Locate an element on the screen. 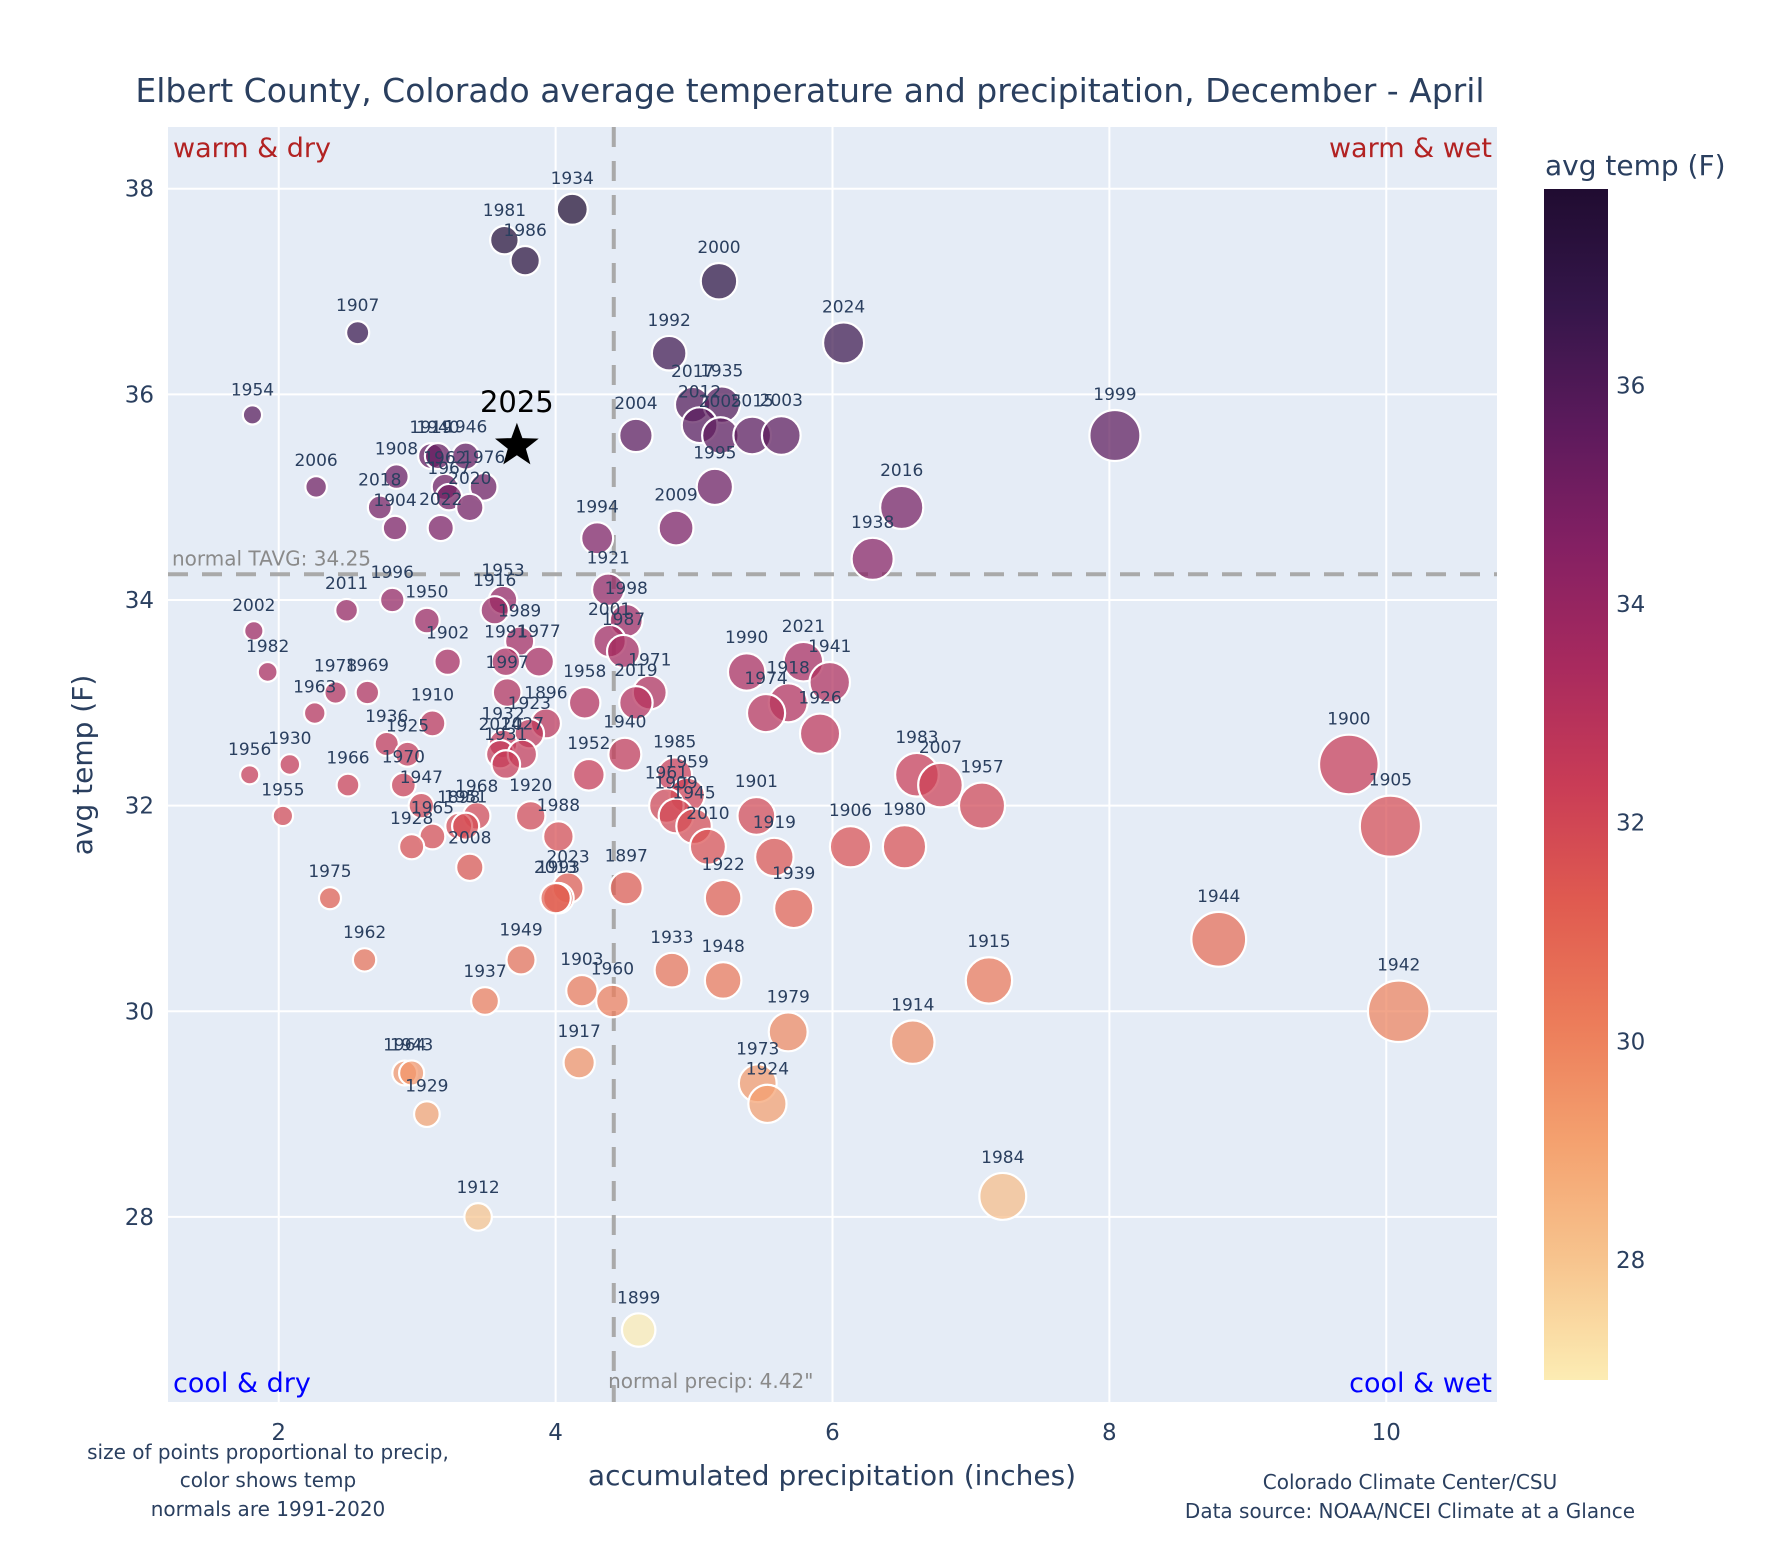  point-label: 1953 is located at coordinates (502, 571).